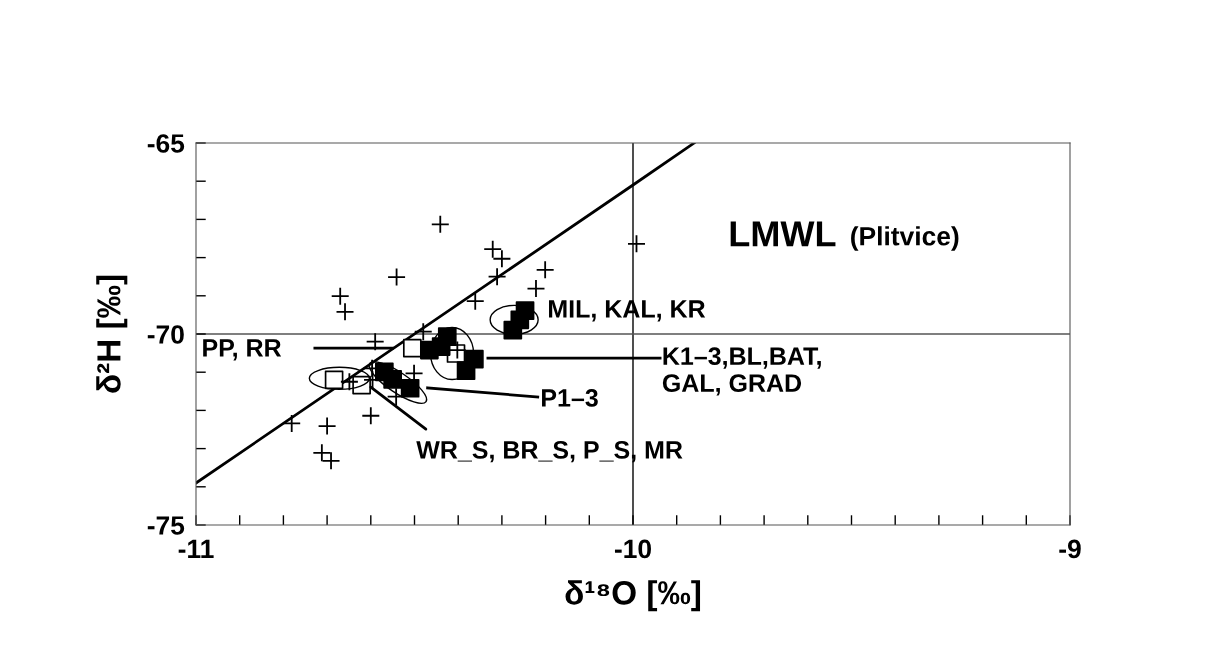  I want to click on annotation: PP, RR, so click(242, 350).